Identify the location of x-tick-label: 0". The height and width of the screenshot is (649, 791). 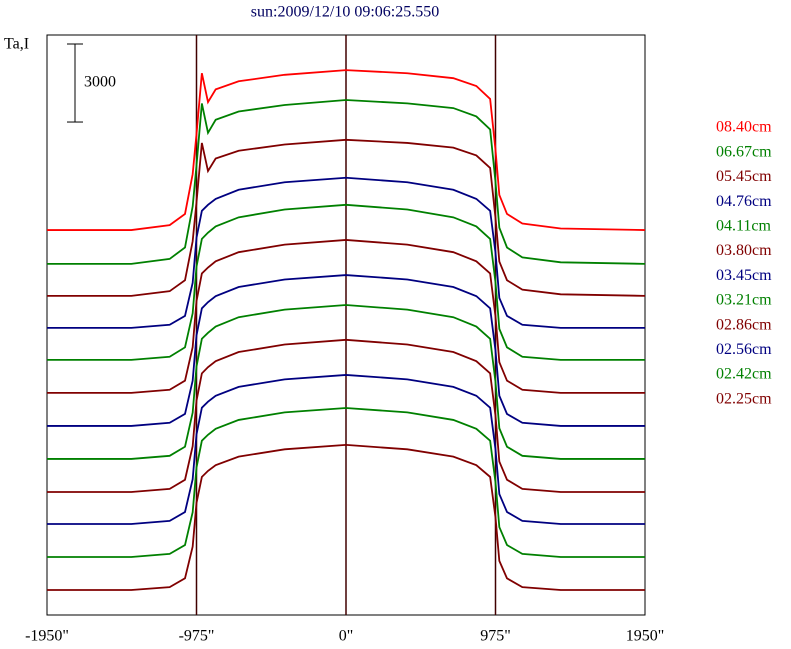
(346, 636).